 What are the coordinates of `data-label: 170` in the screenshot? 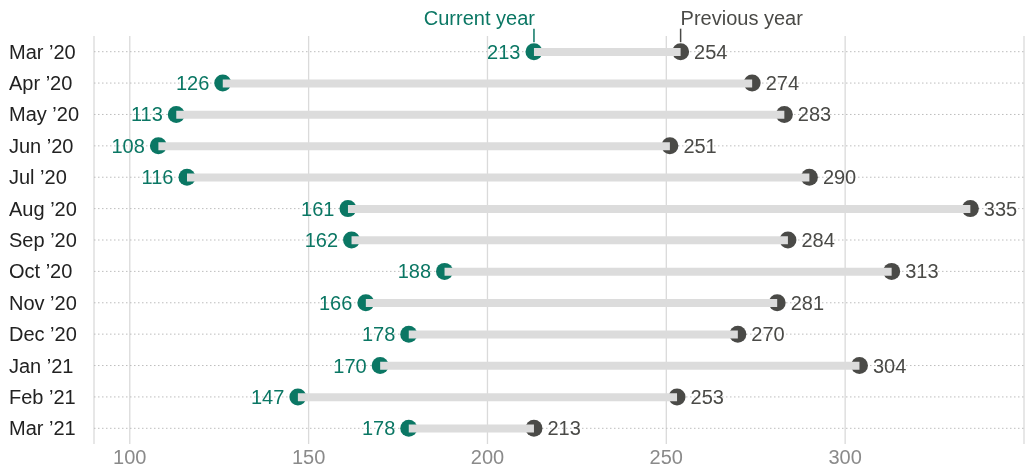 It's located at (350, 365).